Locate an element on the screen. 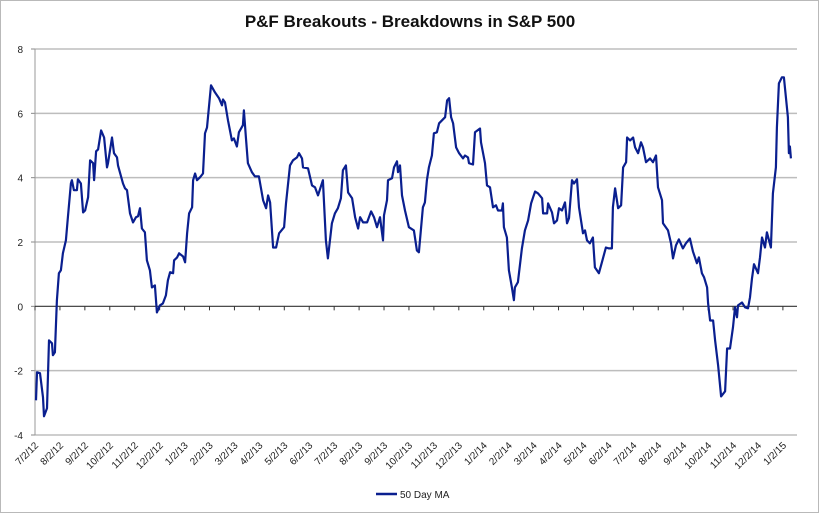  y-tick-label: -4 is located at coordinates (18, 436).